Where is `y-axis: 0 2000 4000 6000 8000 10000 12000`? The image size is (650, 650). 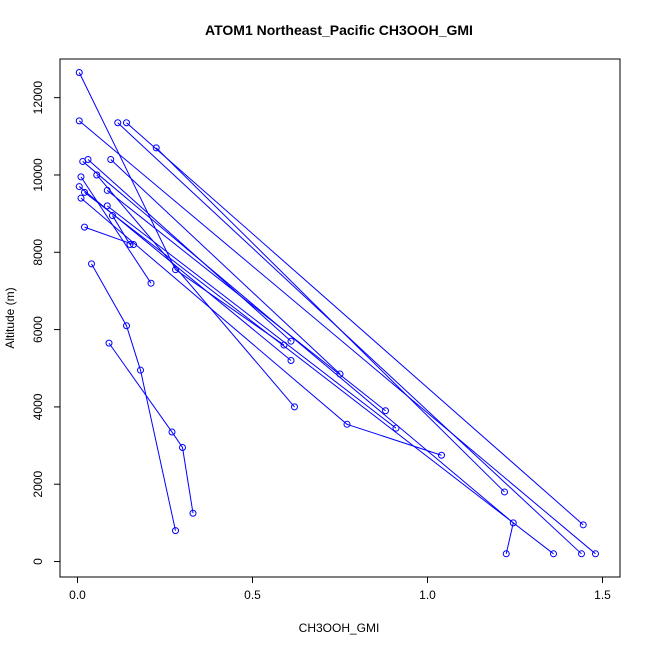
y-axis: 0 2000 4000 6000 8000 10000 12000 is located at coordinates (46, 323).